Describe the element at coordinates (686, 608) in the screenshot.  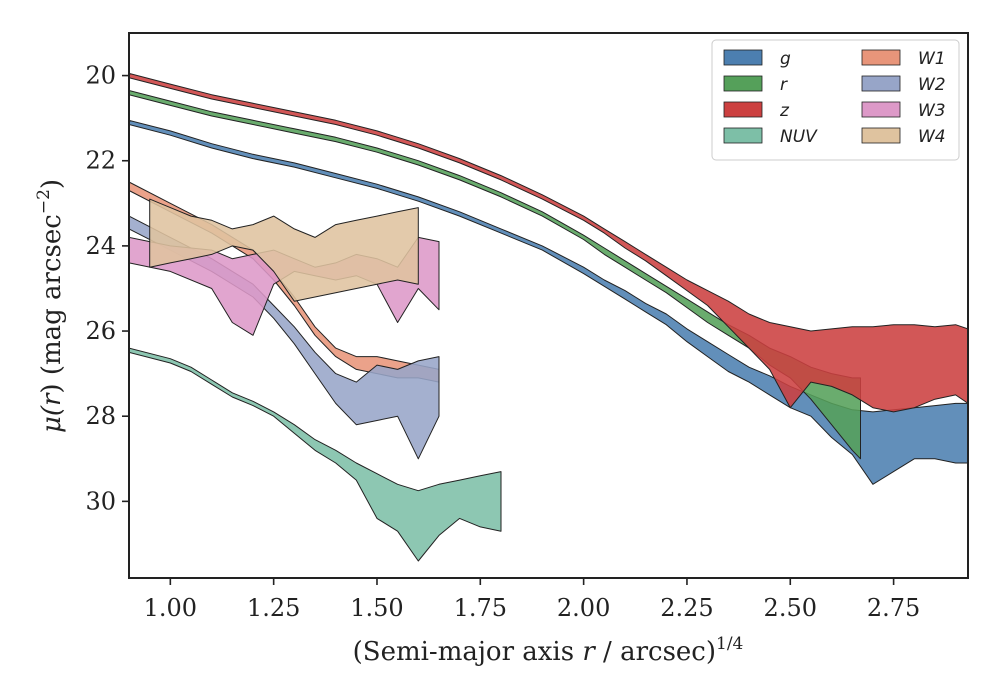
I see `x-tick-label: 2.25` at that location.